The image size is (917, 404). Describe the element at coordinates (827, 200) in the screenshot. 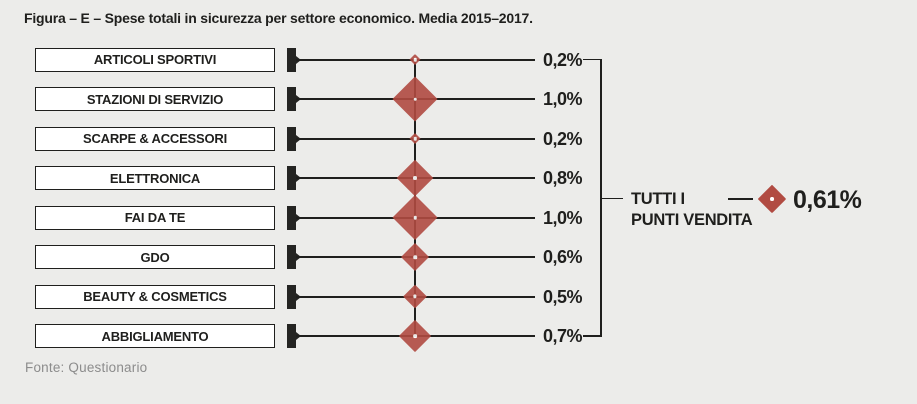

I see `aggregate-value-label: 0,61%` at that location.